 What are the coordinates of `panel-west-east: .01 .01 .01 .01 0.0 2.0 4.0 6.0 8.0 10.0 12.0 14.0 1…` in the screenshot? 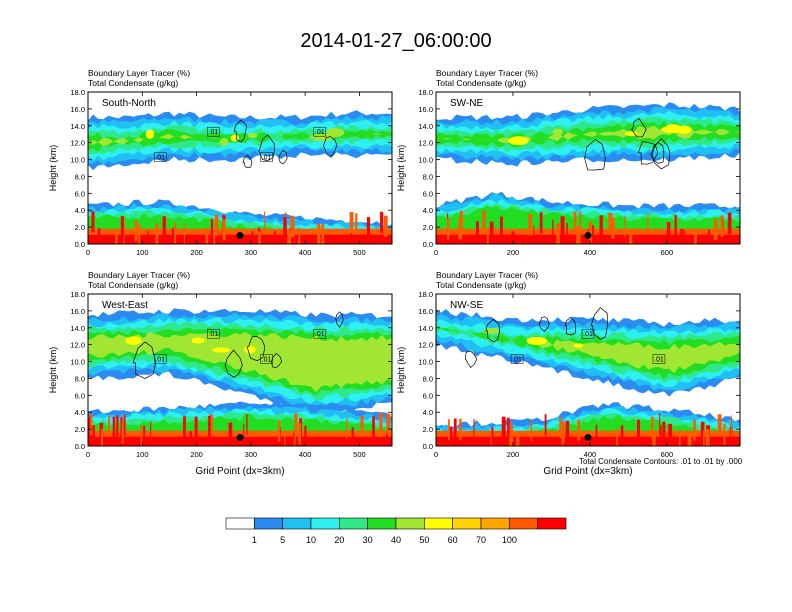 It's located at (220, 373).